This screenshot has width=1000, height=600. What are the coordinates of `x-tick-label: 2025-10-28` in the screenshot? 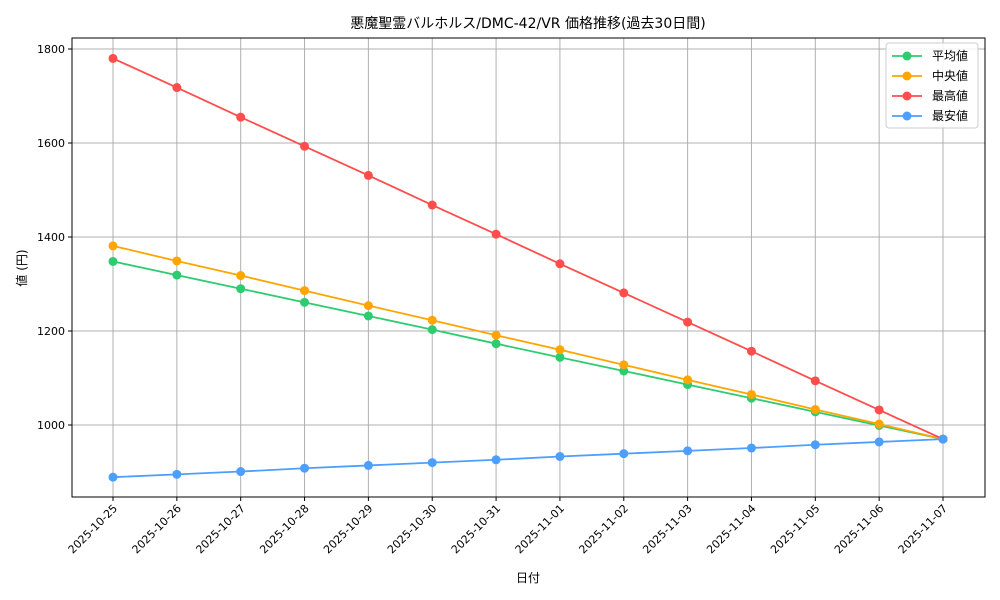 It's located at (284, 529).